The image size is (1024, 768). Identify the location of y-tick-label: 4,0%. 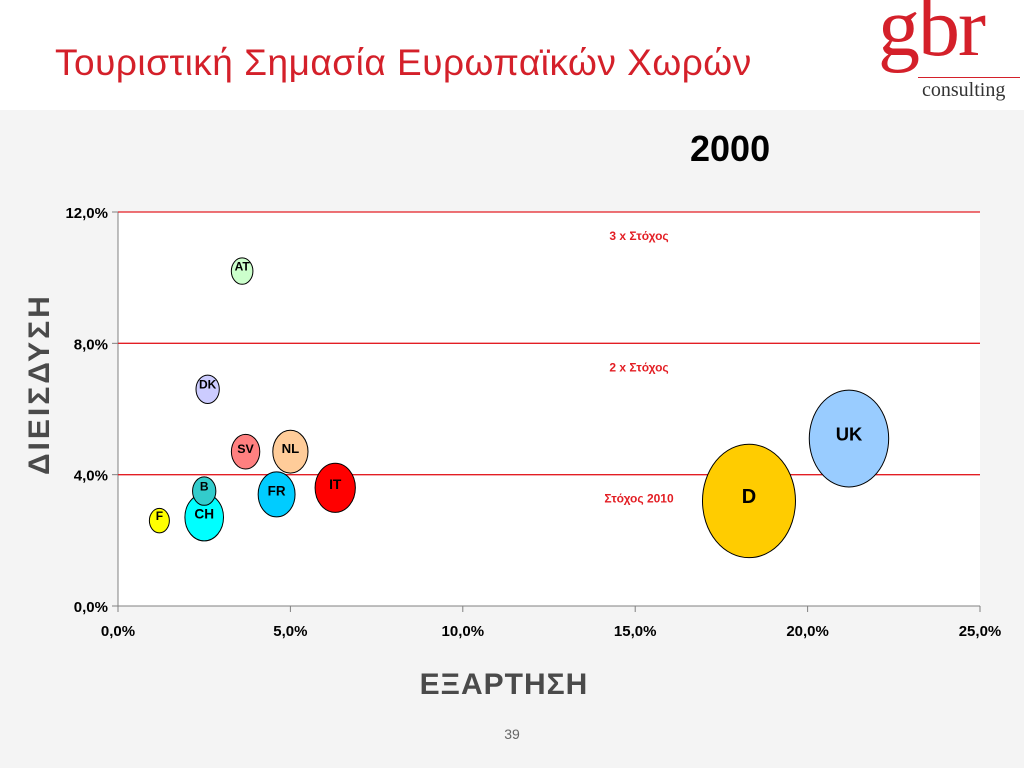
(91, 476).